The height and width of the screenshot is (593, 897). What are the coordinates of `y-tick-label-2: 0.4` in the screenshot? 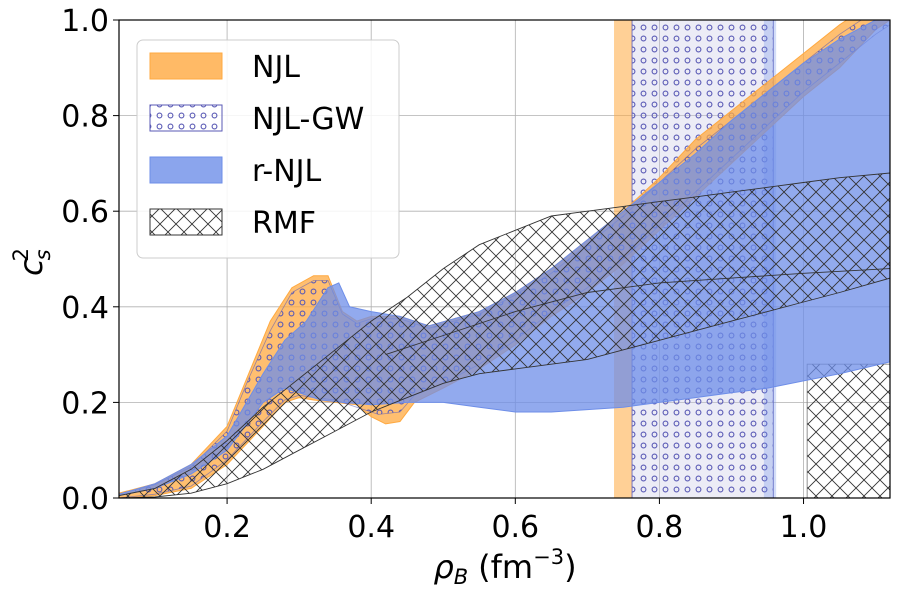 It's located at (85, 308).